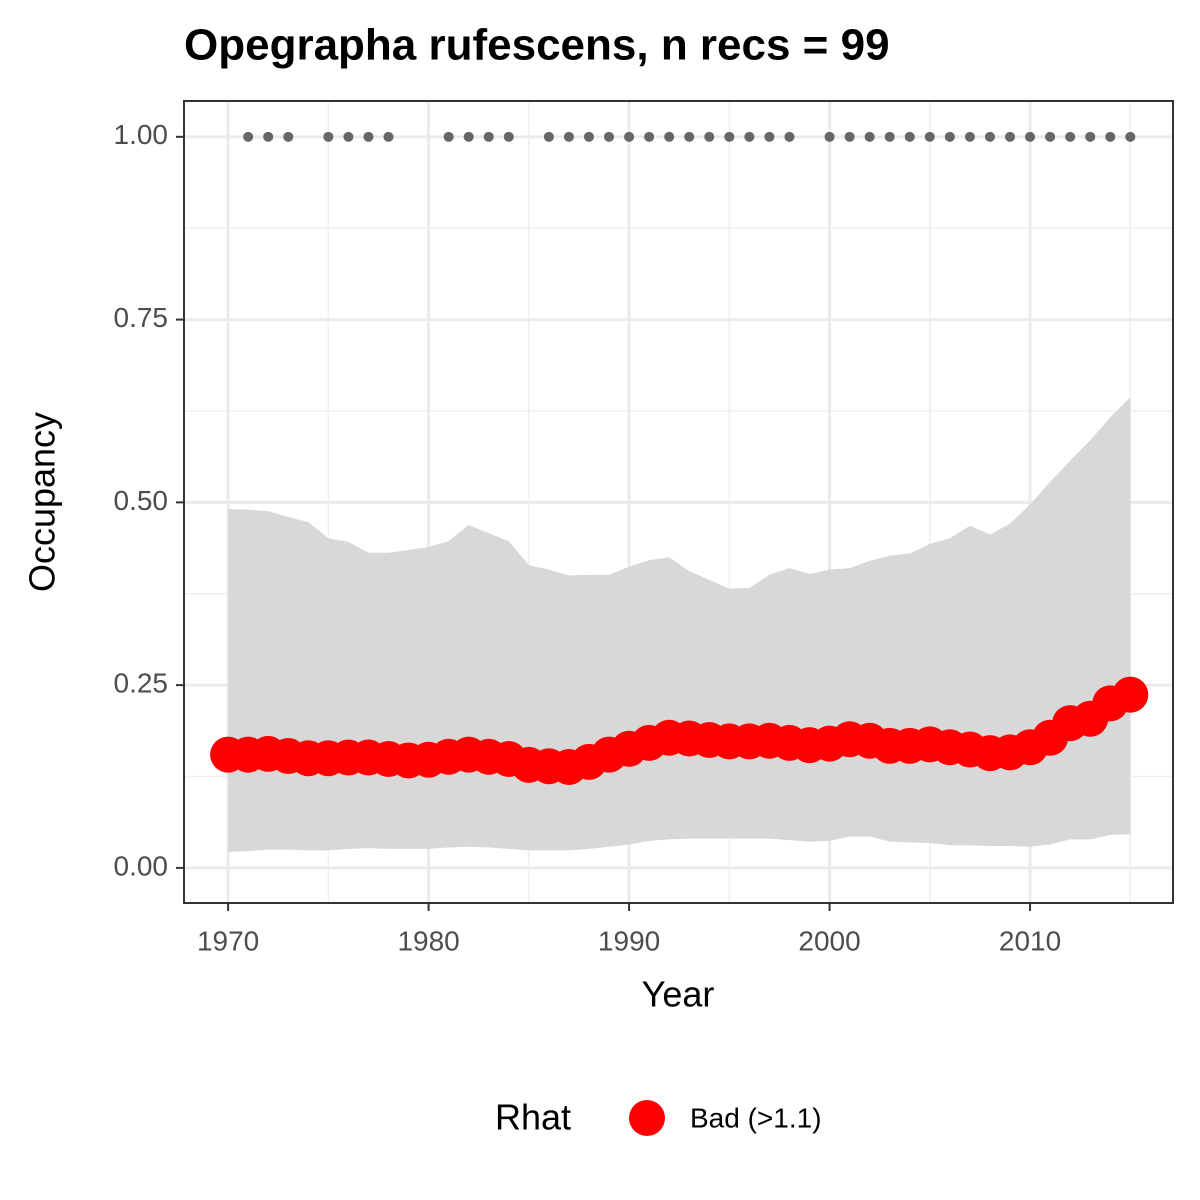 The image size is (1200, 1200). I want to click on legend-key, so click(647, 1118).